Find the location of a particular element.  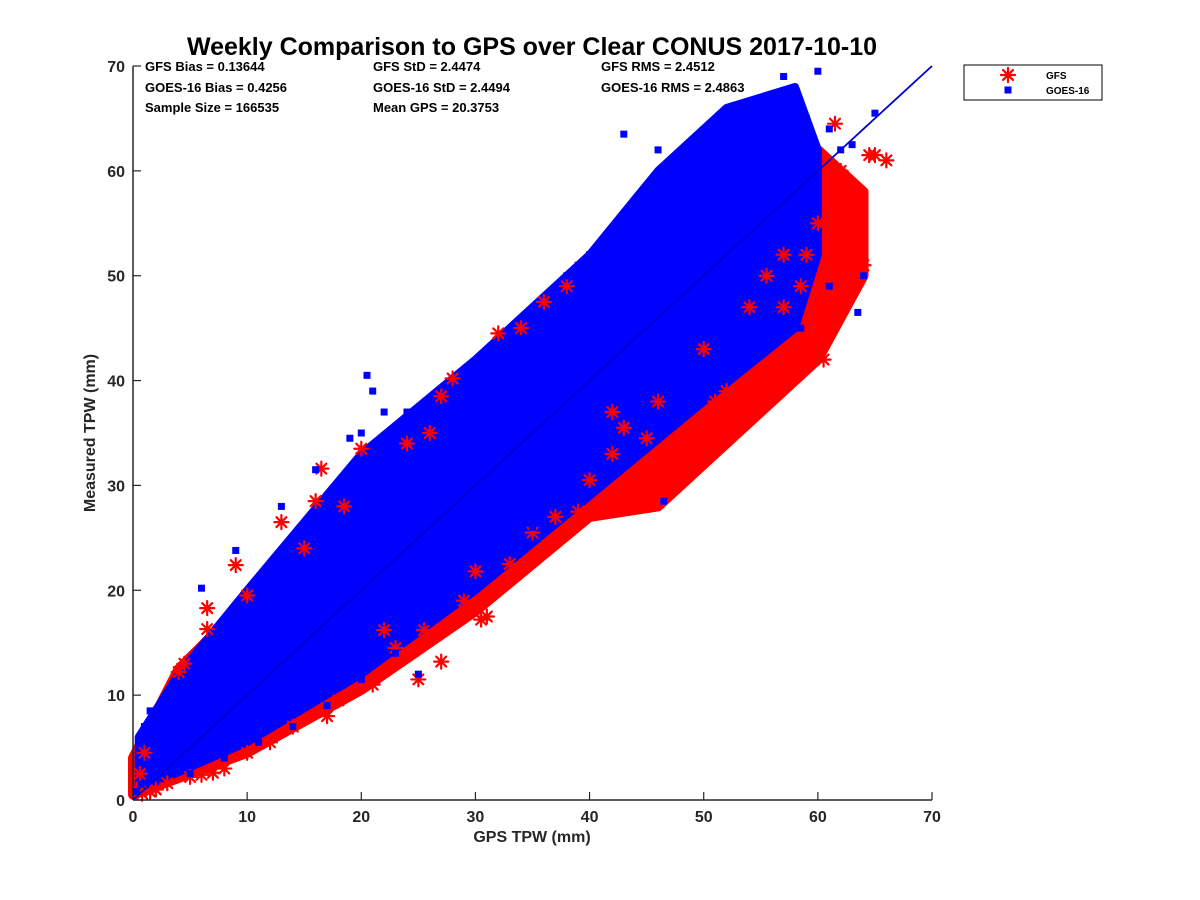

x-axis-label: GPS TPW (mm) is located at coordinates (531, 837).